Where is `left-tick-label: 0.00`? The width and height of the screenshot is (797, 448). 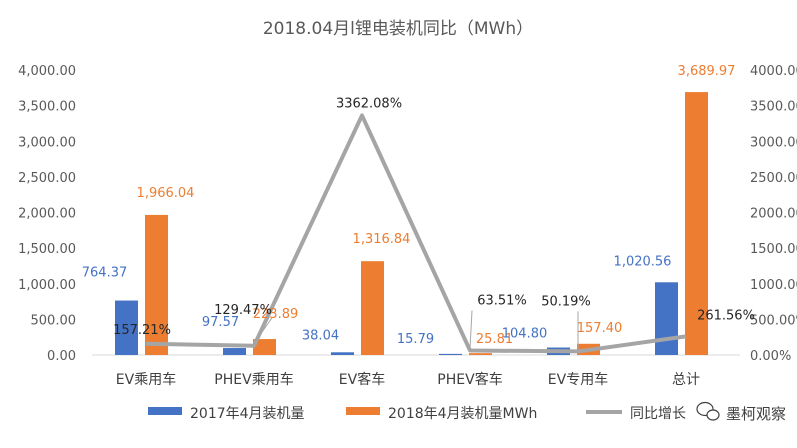
left-tick-label: 0.00 is located at coordinates (61, 356).